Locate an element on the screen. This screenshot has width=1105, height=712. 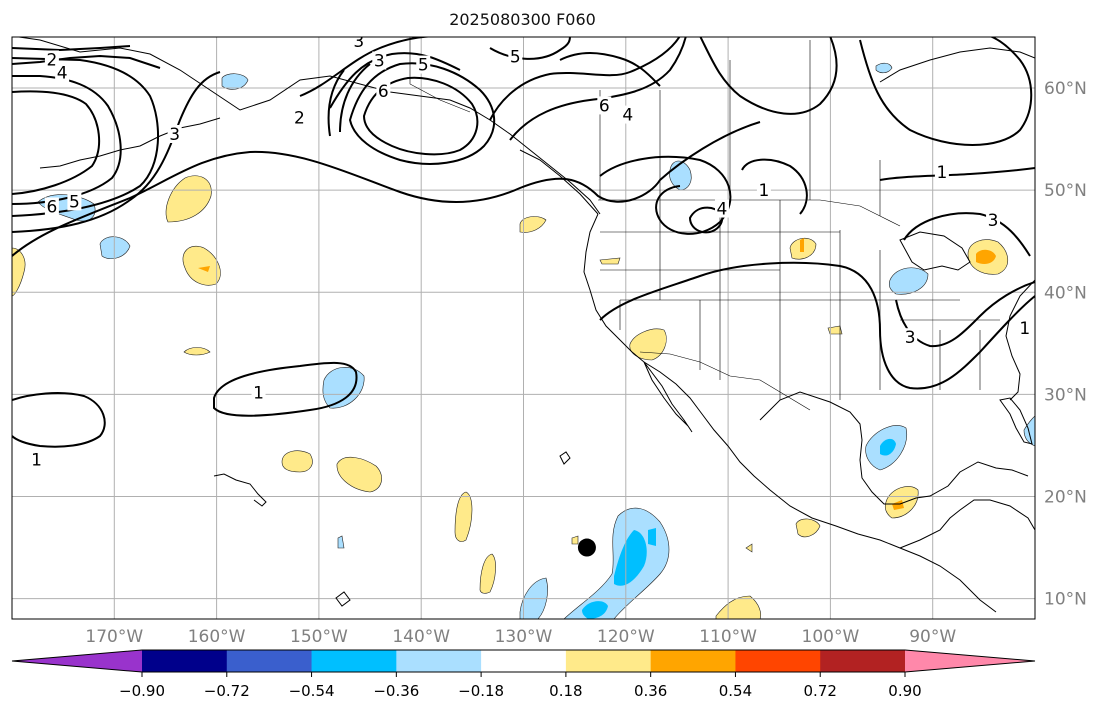
gulf-of-mexico-coast is located at coordinates (894, 448).